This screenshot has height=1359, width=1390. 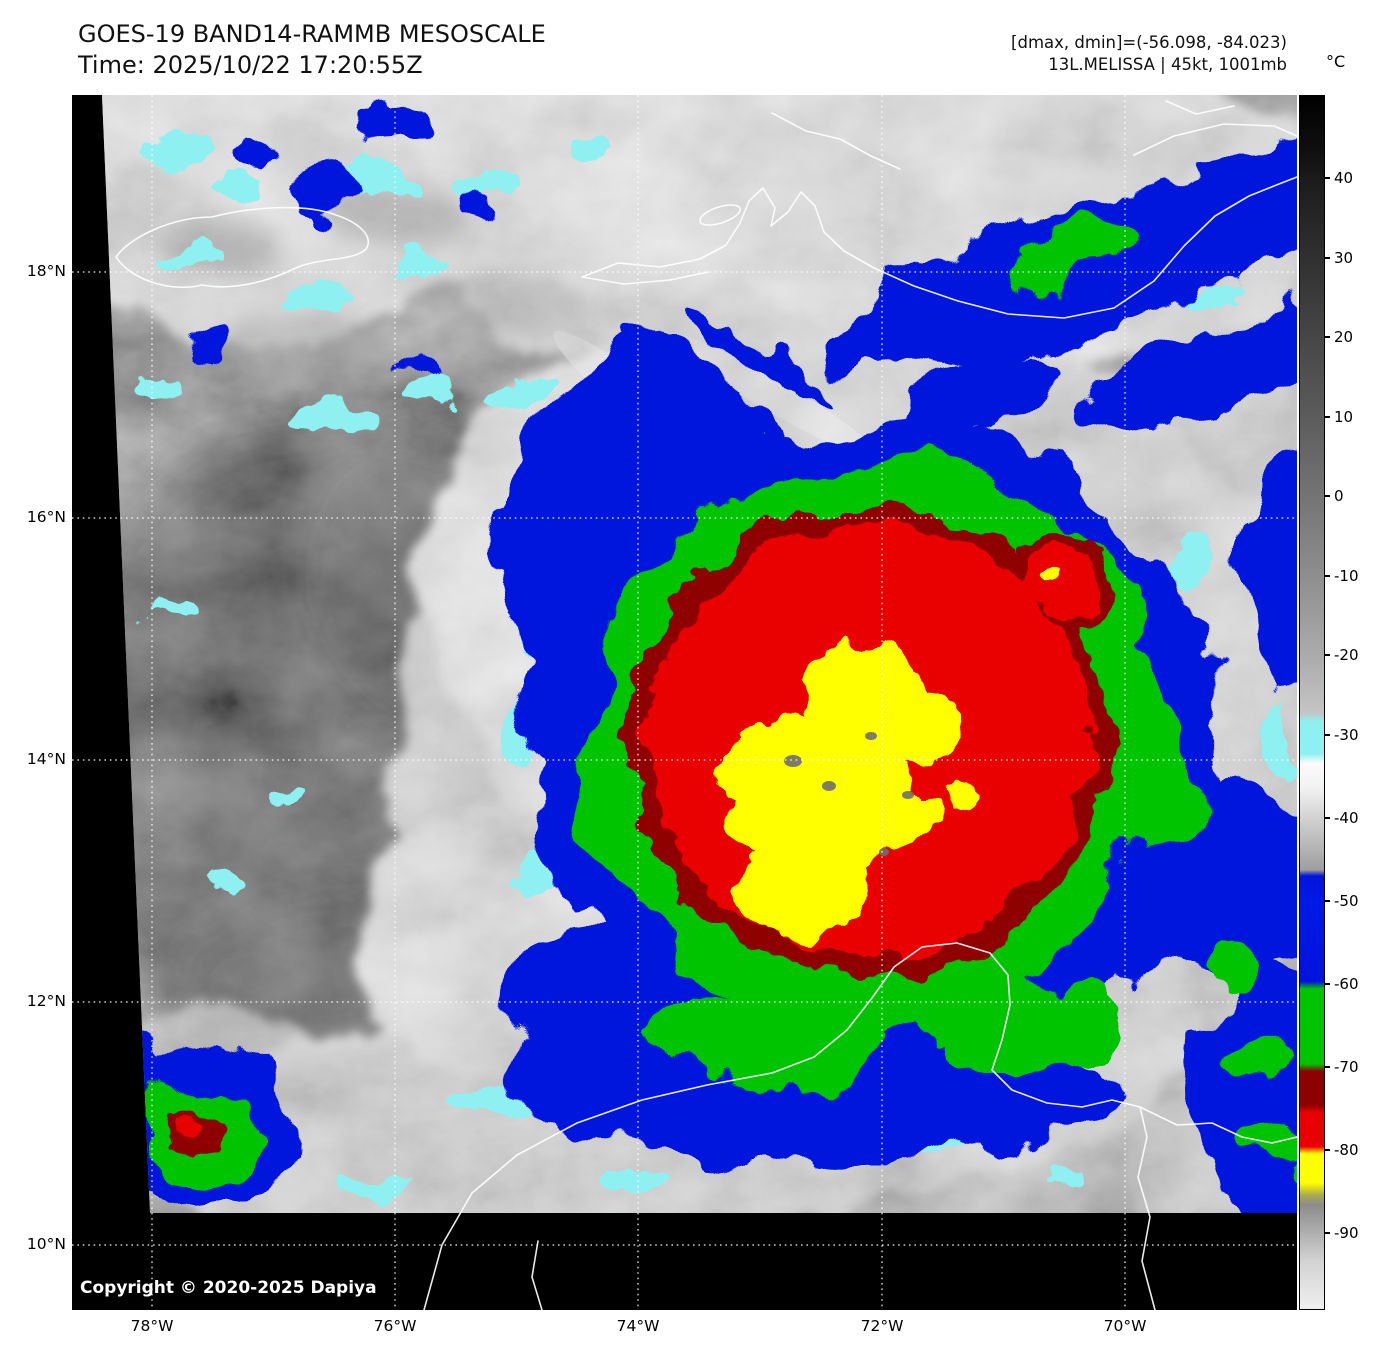 I want to click on storm-identity: 13L.MELISSA | 45kt, 1001mb, so click(x=1167, y=64).